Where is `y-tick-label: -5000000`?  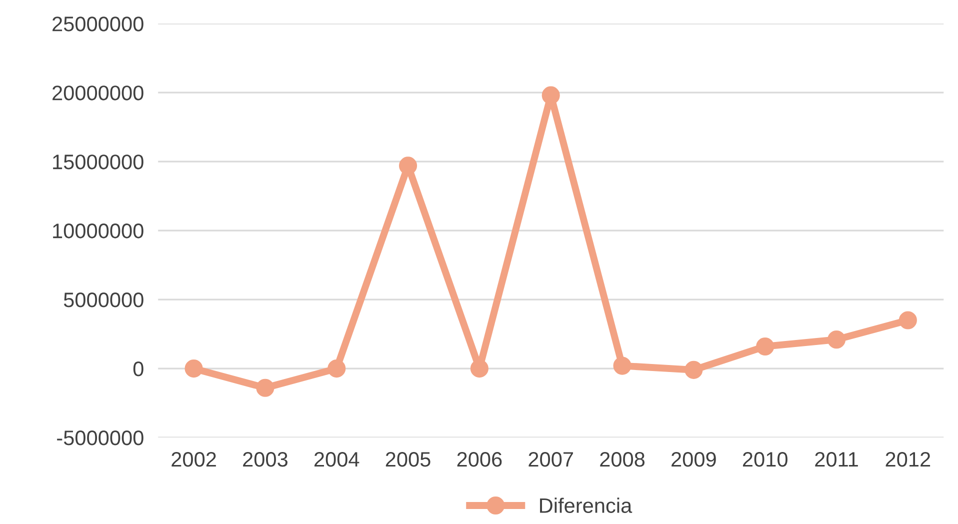
y-tick-label: -5000000 is located at coordinates (100, 438).